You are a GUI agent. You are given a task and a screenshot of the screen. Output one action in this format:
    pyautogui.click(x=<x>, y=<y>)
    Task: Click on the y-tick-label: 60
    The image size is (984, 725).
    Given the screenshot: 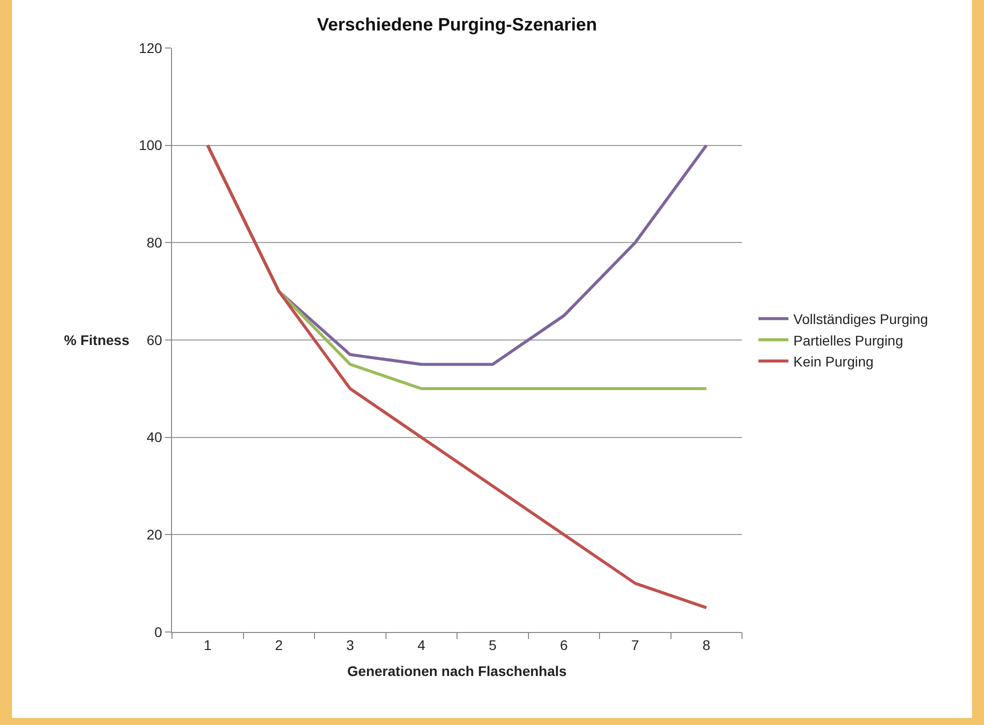 What is the action you would take?
    pyautogui.click(x=154, y=340)
    